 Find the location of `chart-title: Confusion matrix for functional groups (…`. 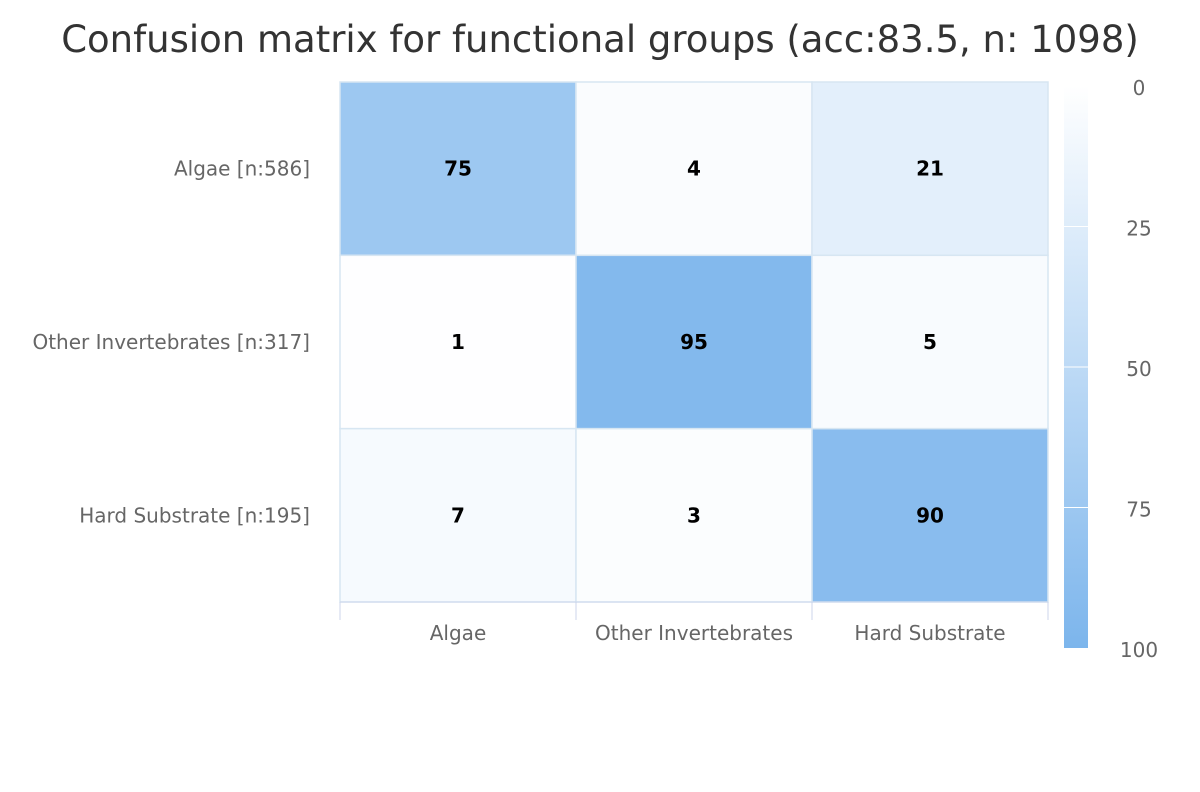

chart-title: Confusion matrix for functional groups (… is located at coordinates (600, 39).